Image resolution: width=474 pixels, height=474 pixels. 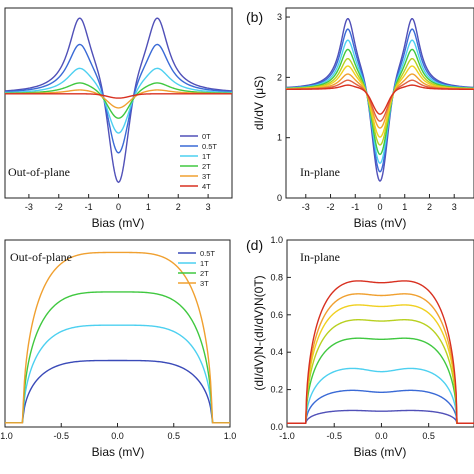 What do you see at coordinates (230, 436) in the screenshot?
I see `x-tick-label: 1.0` at bounding box center [230, 436].